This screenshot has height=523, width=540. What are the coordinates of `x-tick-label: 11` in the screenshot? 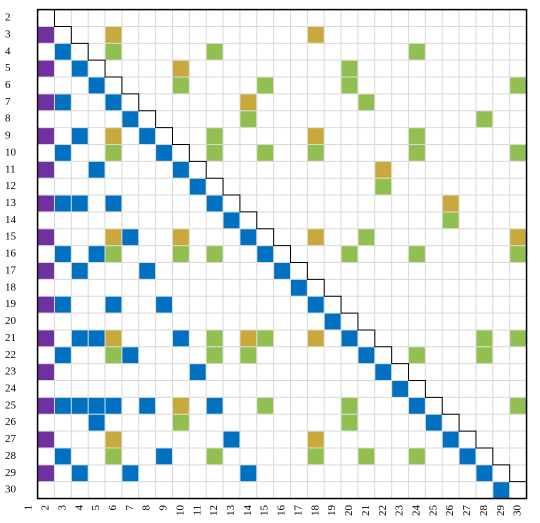 It's located at (197, 510).